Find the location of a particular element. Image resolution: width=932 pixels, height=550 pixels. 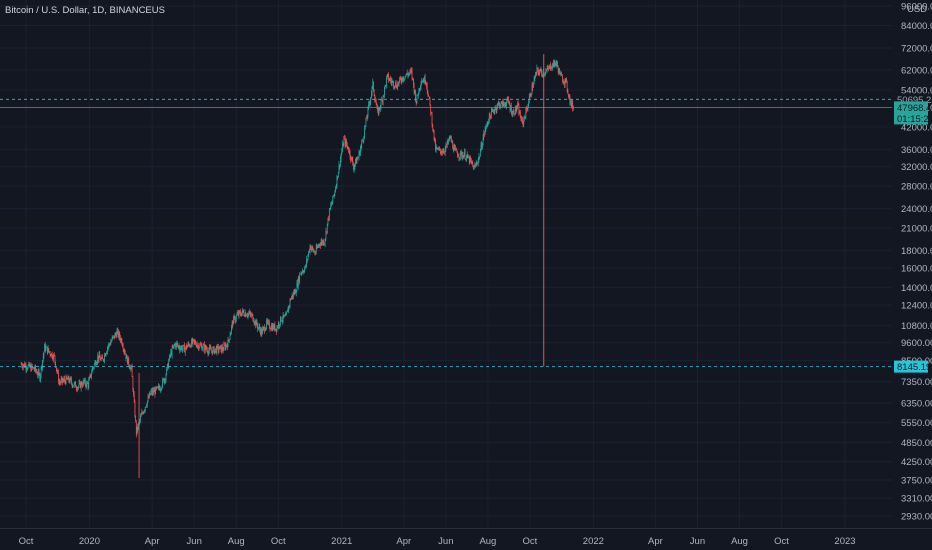

y-tick-label: 54000.00 is located at coordinates (916, 91).